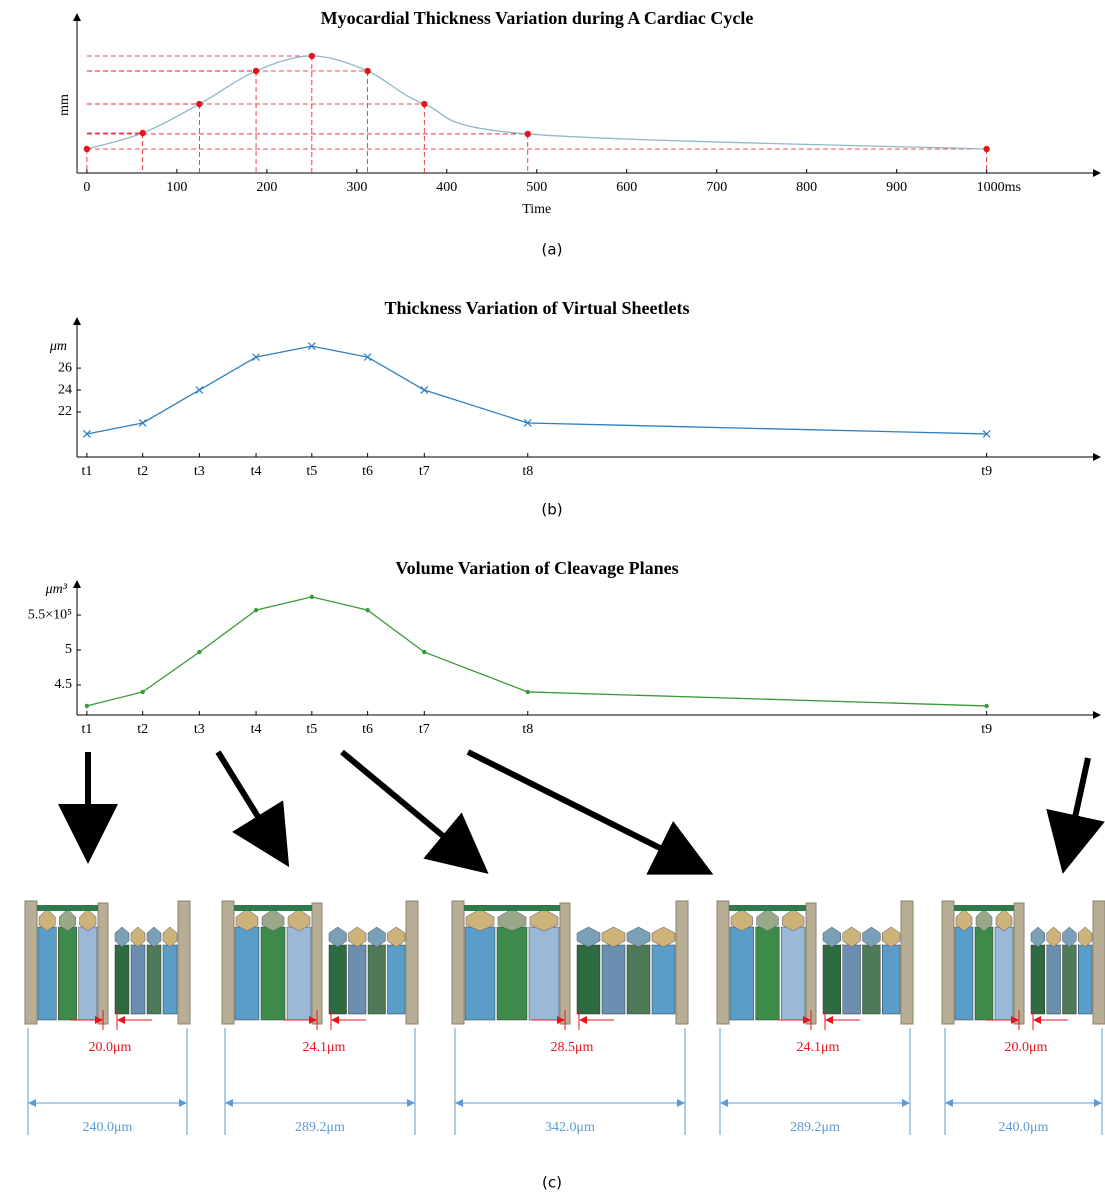 Image resolution: width=1105 pixels, height=1196 pixels. Describe the element at coordinates (108, 1127) in the screenshot. I see `width-label: 240.0μm` at that location.